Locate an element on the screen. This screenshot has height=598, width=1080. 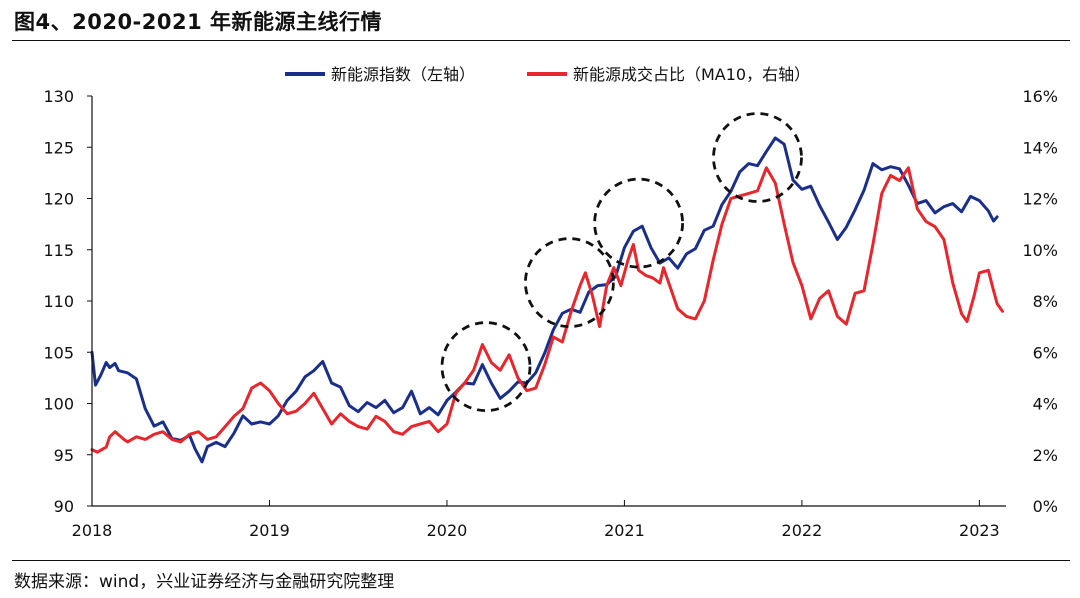
top-rule is located at coordinates (541, 40).